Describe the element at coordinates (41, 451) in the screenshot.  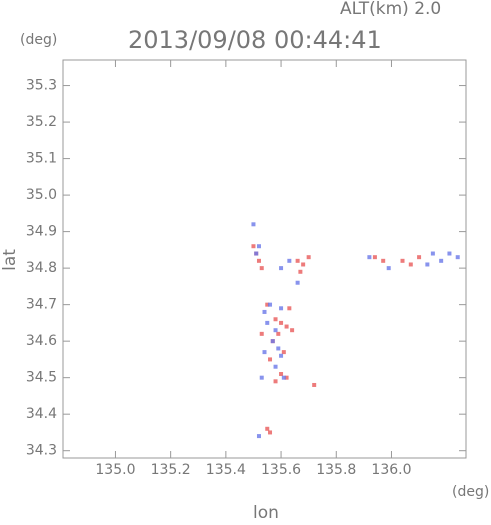
I see `y-tick-label: 34.3` at that location.